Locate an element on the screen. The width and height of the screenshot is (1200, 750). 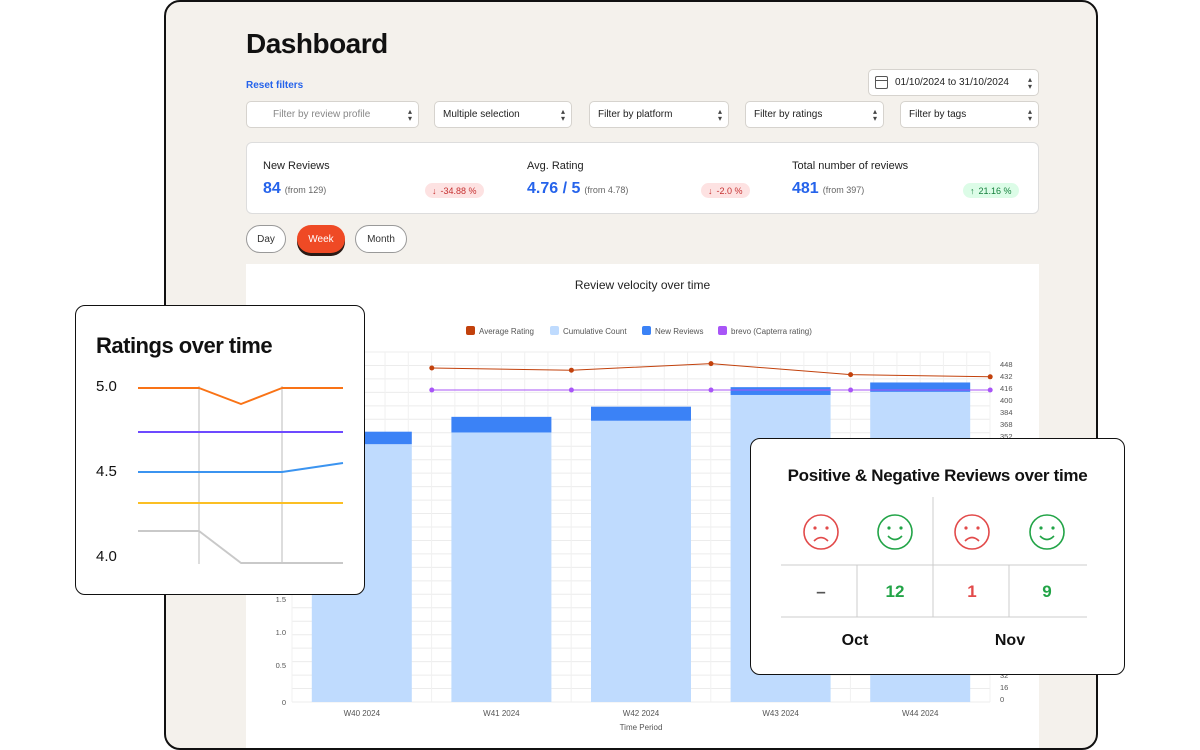
ratings-y-label: 5.0 is located at coordinates (106, 386).